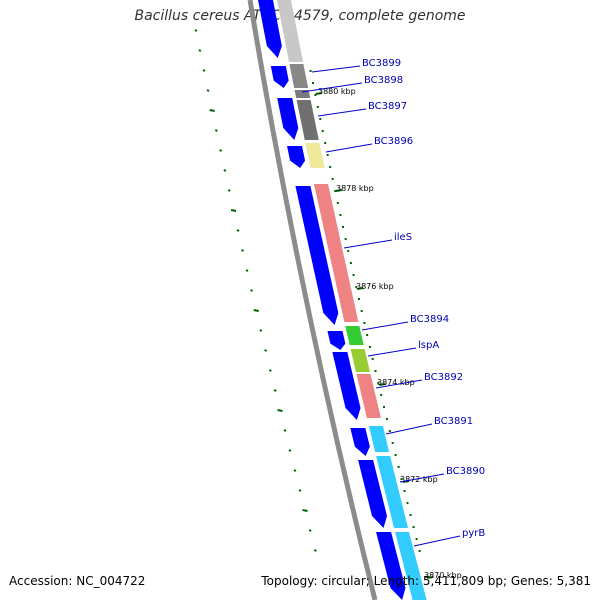 Image resolution: width=600 pixels, height=600 pixels. I want to click on gene-label-lspa: lspA, so click(428, 345).